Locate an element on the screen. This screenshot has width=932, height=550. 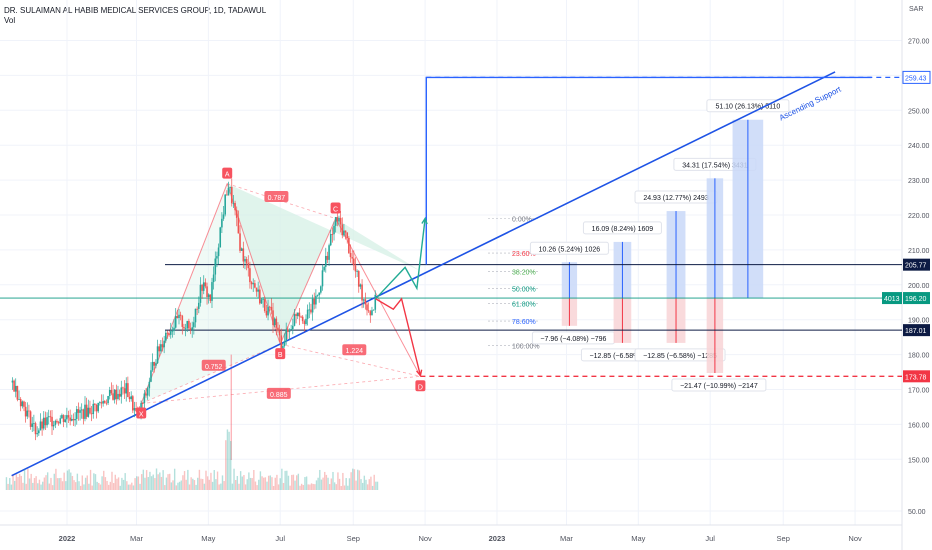
fib-label-1: 23.60% is located at coordinates (524, 254).